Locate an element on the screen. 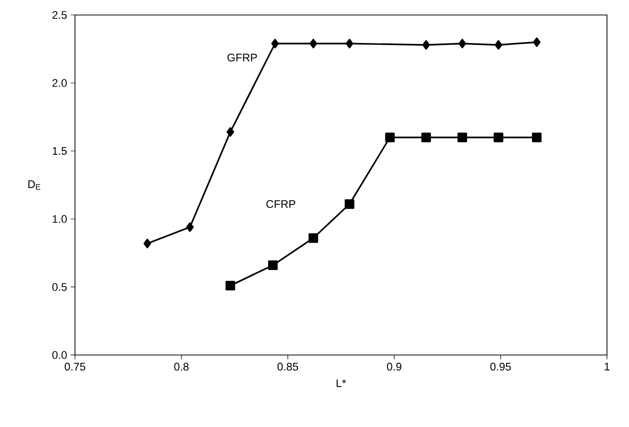 This screenshot has width=629, height=427. y-axis-title: D$_{E}$ is located at coordinates (34, 185).